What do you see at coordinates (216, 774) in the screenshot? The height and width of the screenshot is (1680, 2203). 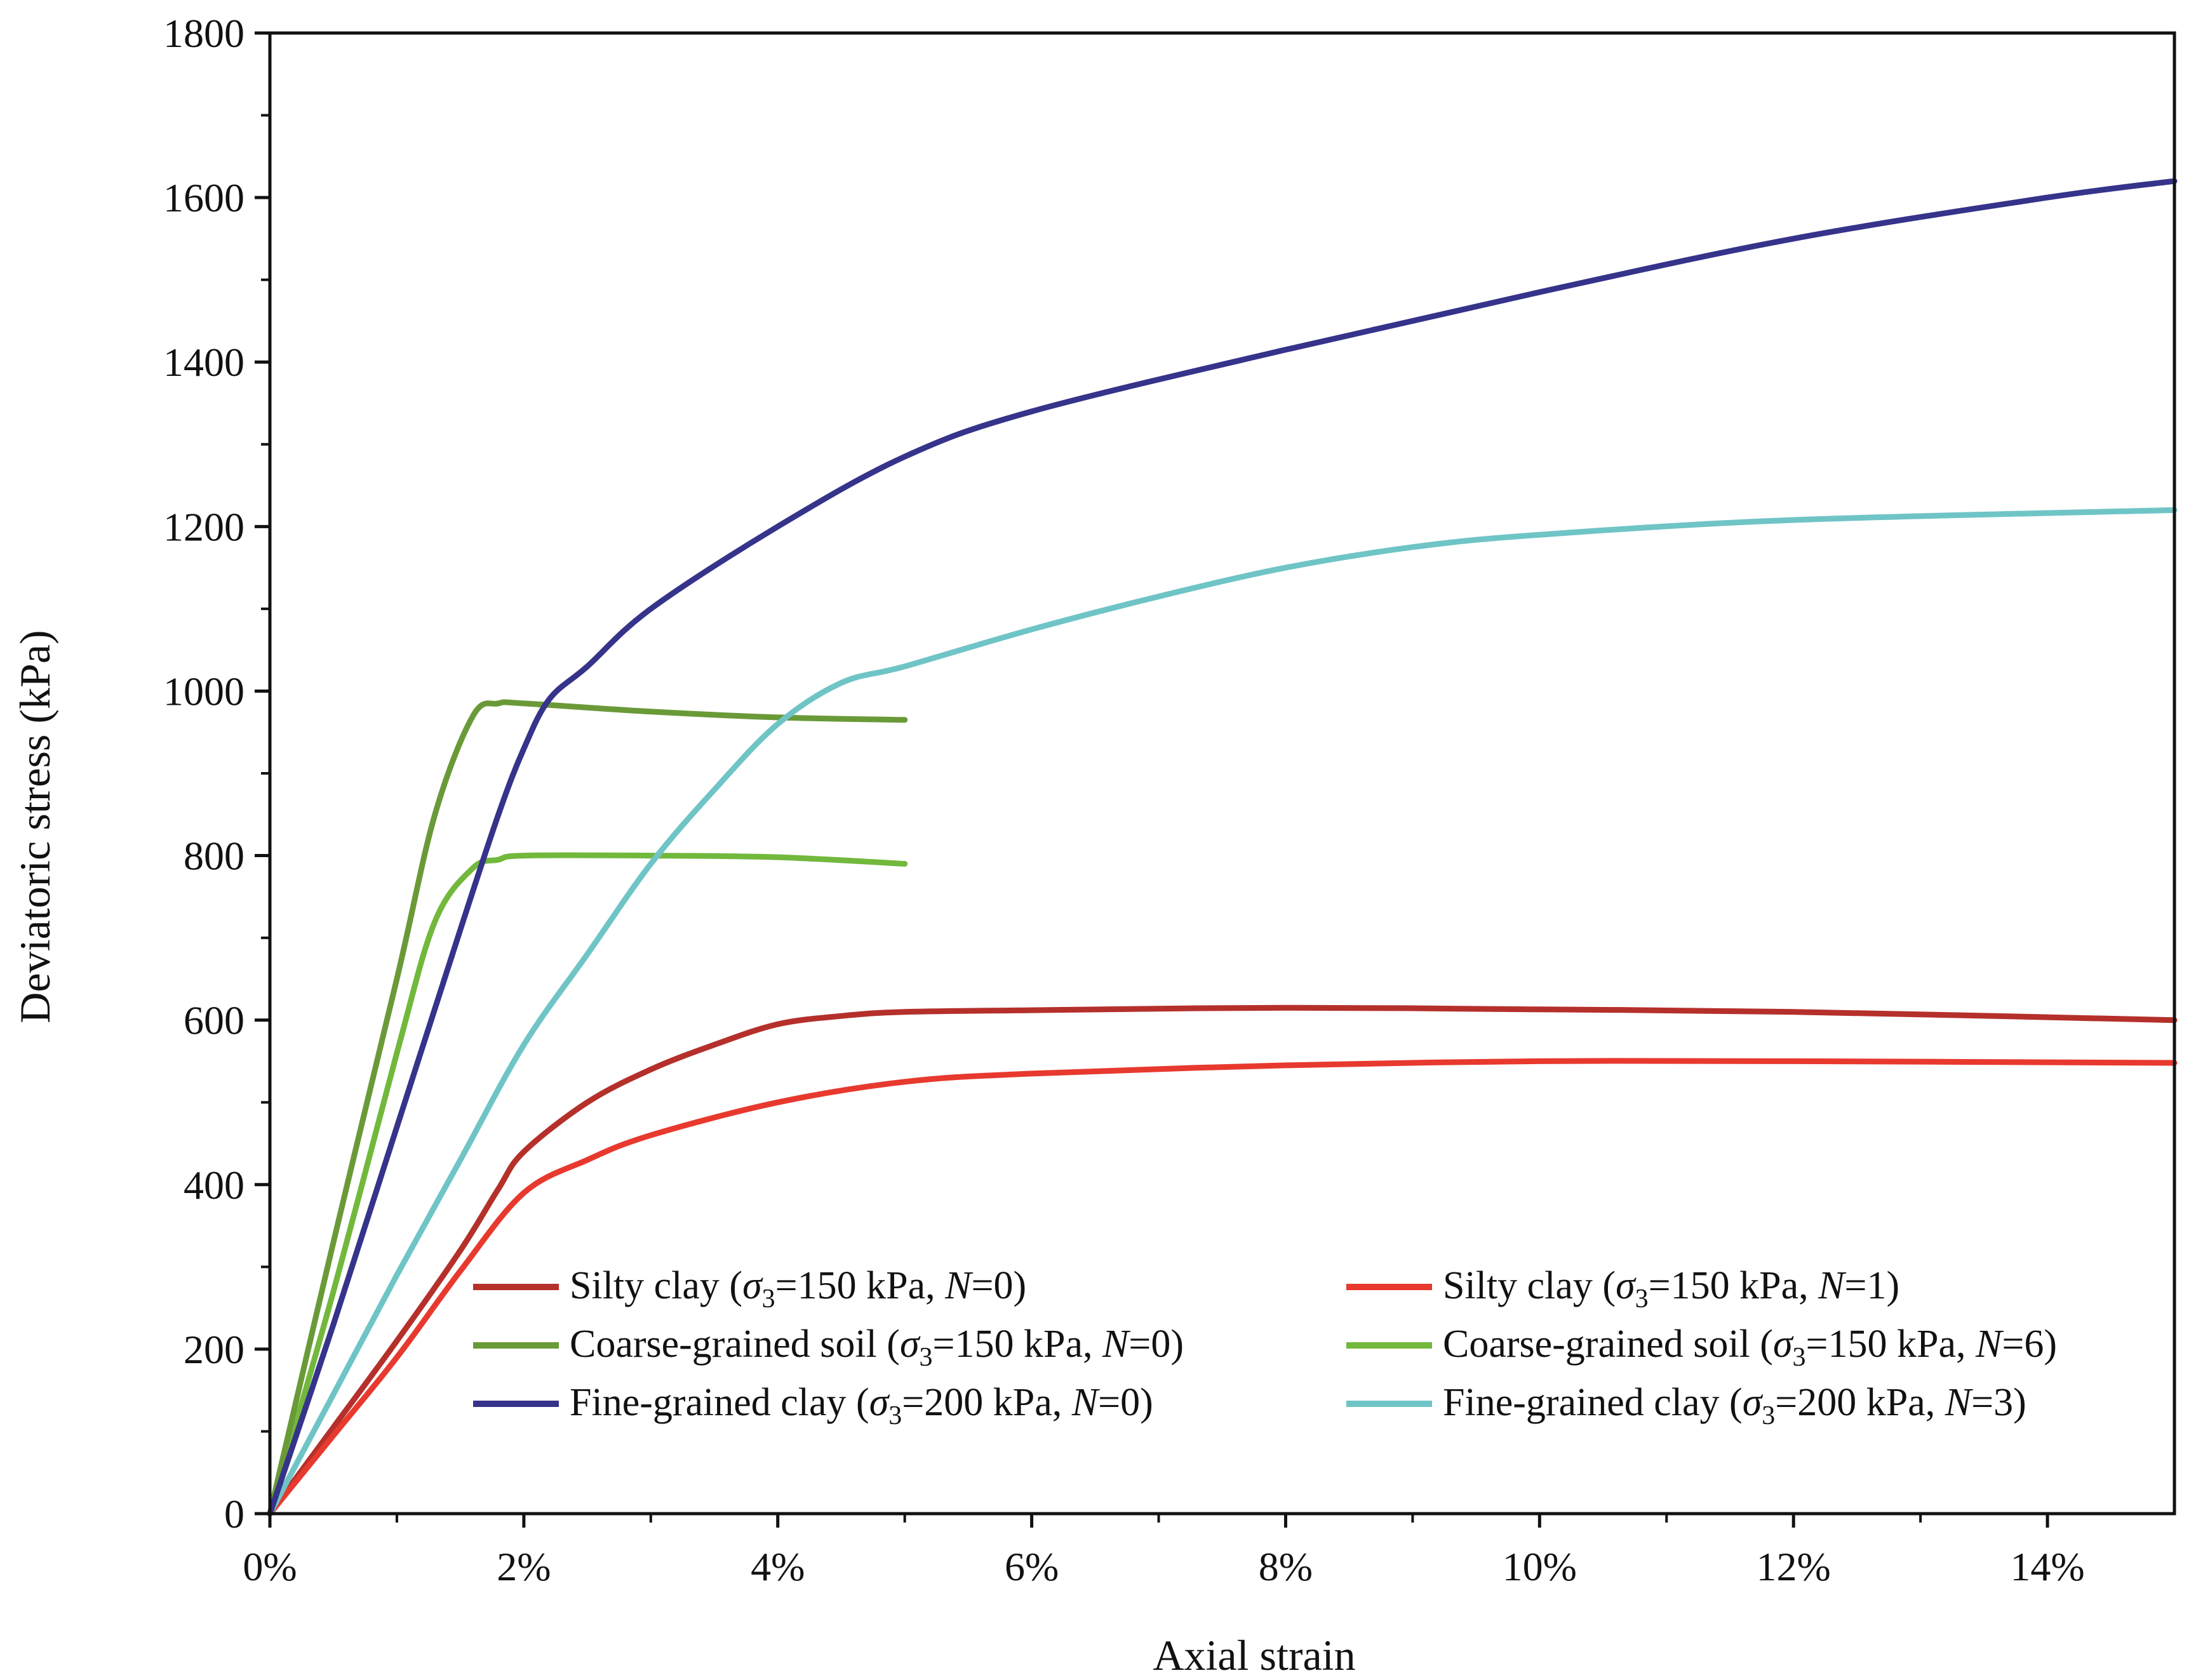 I see `y-axis: 0 200 400 600 800 1000 1200 1400 1600 1800` at bounding box center [216, 774].